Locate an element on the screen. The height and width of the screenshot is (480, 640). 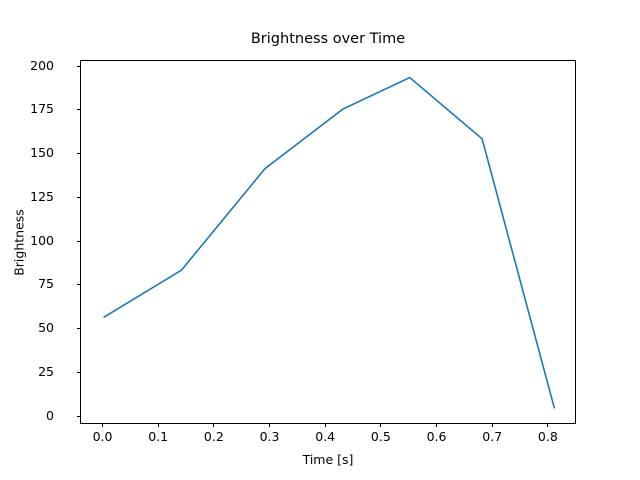
x-tick-label: 0.4 is located at coordinates (325, 436).